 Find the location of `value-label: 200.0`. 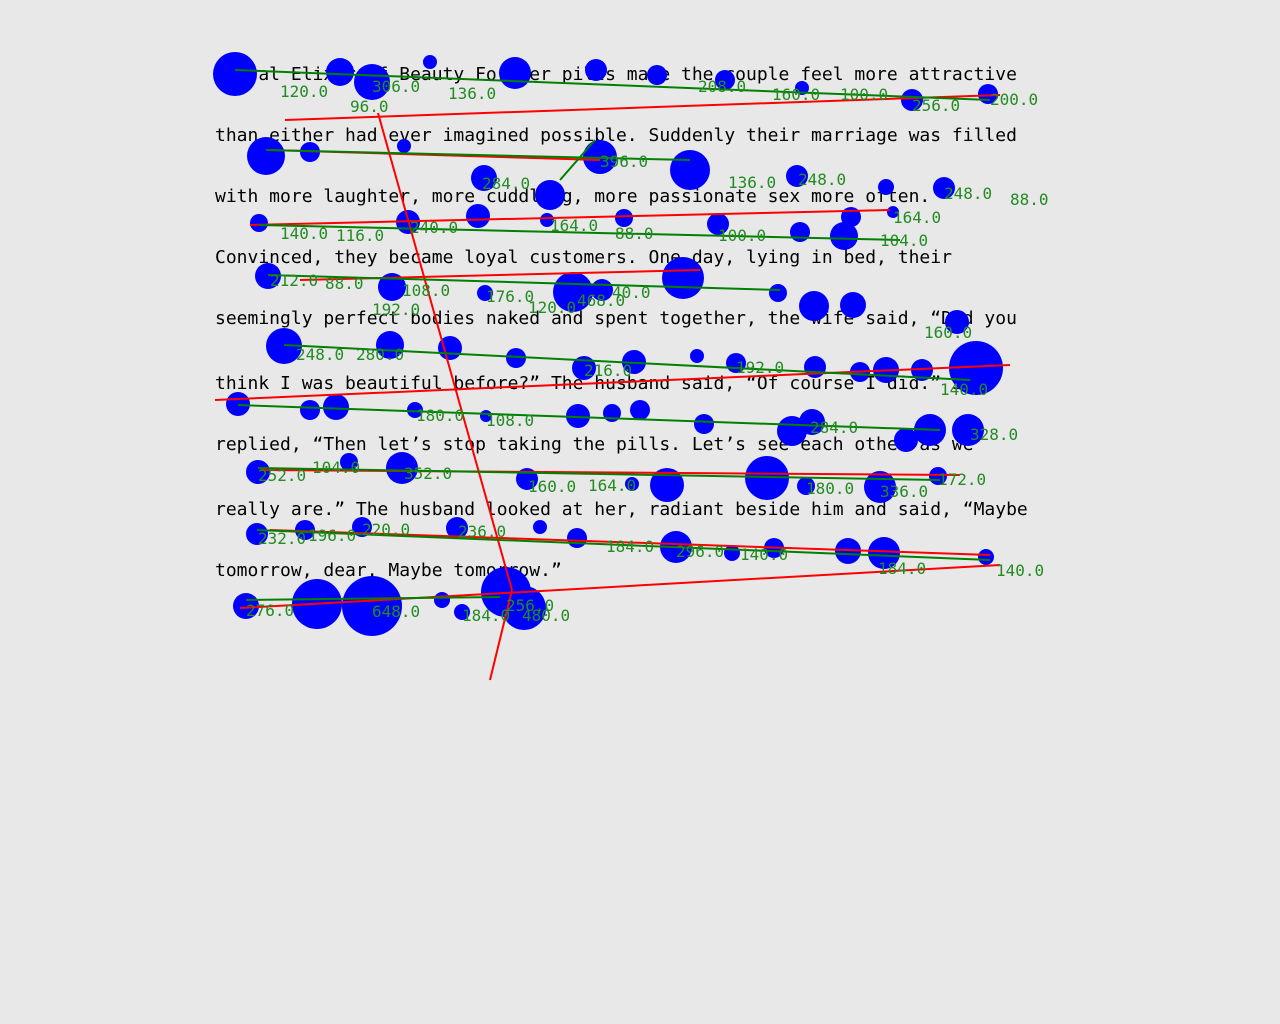

value-label: 200.0 is located at coordinates (1014, 99).